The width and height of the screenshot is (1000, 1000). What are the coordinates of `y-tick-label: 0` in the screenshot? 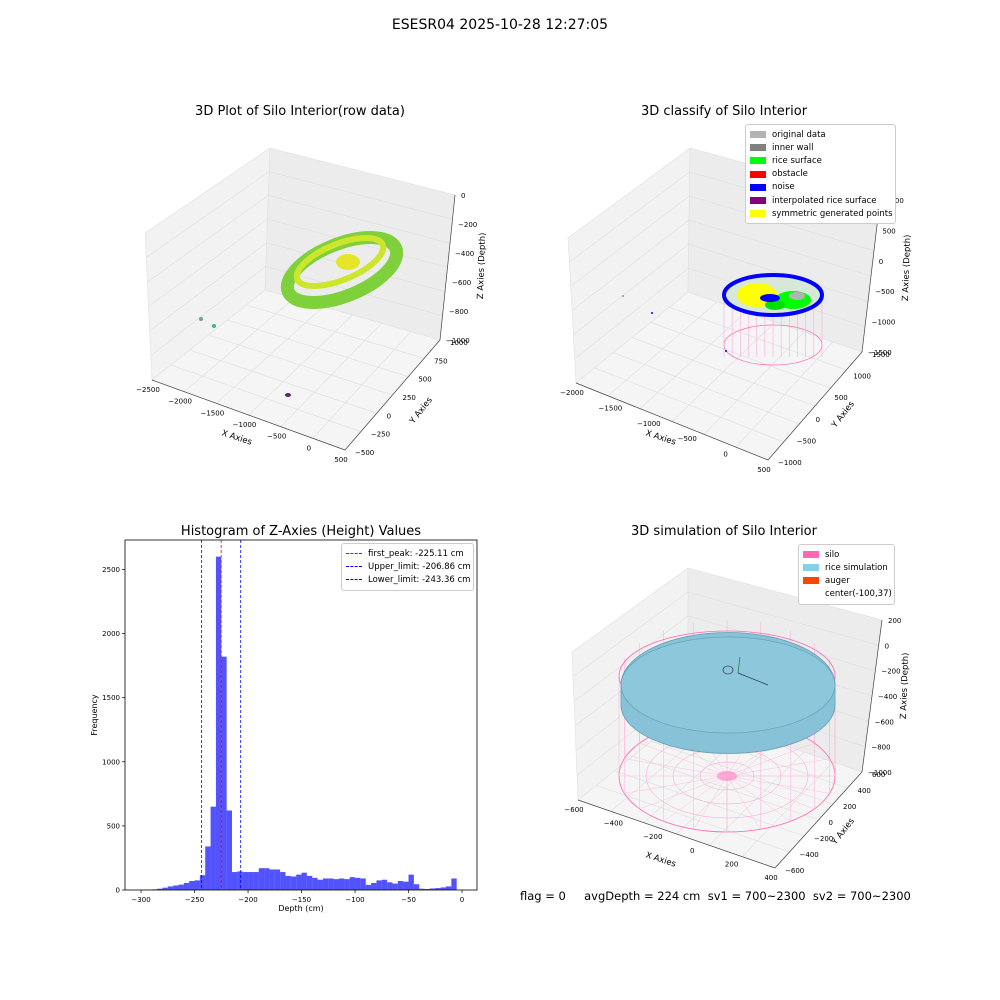 It's located at (118, 891).